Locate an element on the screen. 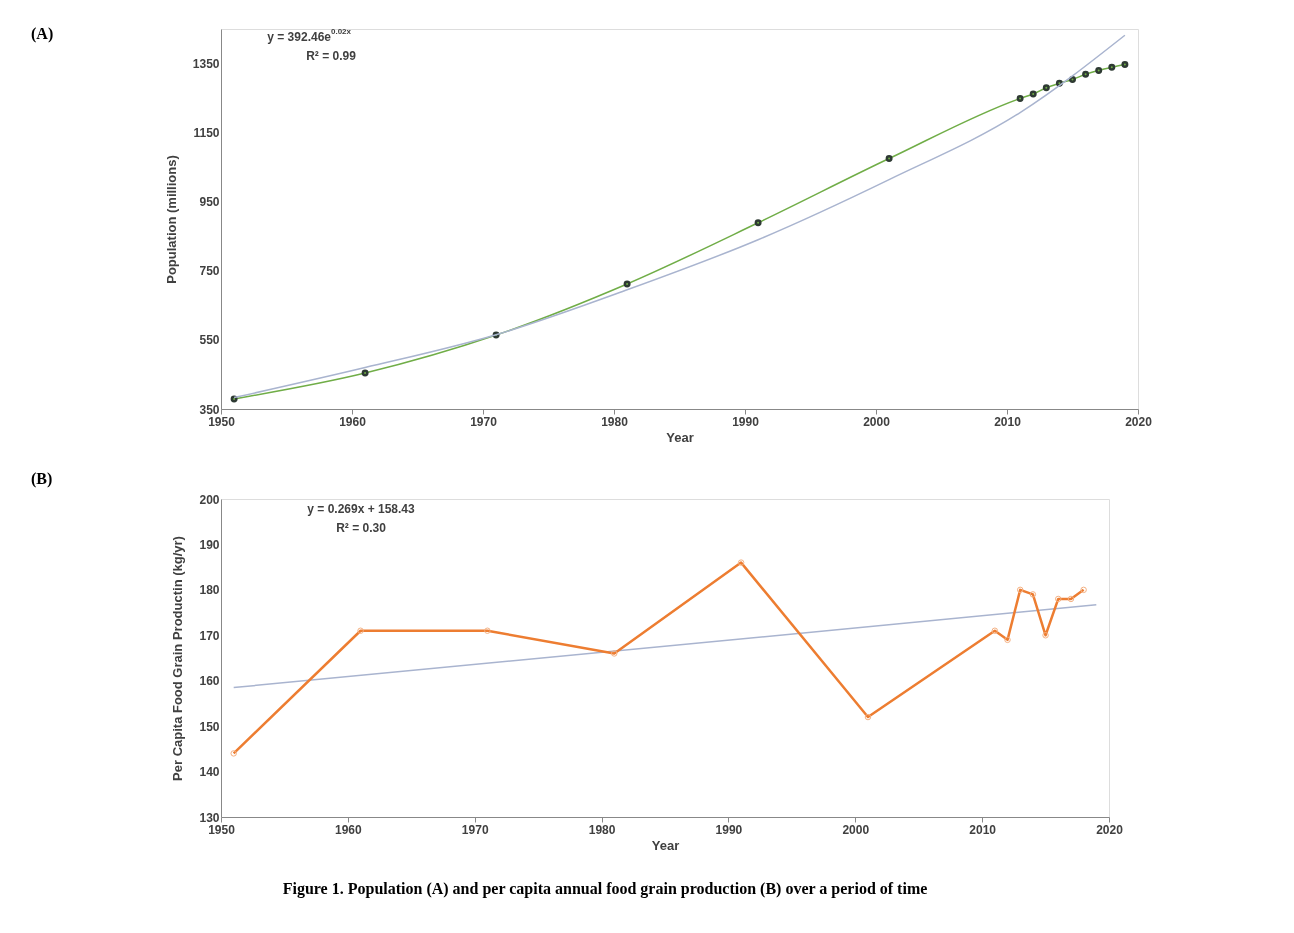  y-tick-label: 160 is located at coordinates (209, 681).